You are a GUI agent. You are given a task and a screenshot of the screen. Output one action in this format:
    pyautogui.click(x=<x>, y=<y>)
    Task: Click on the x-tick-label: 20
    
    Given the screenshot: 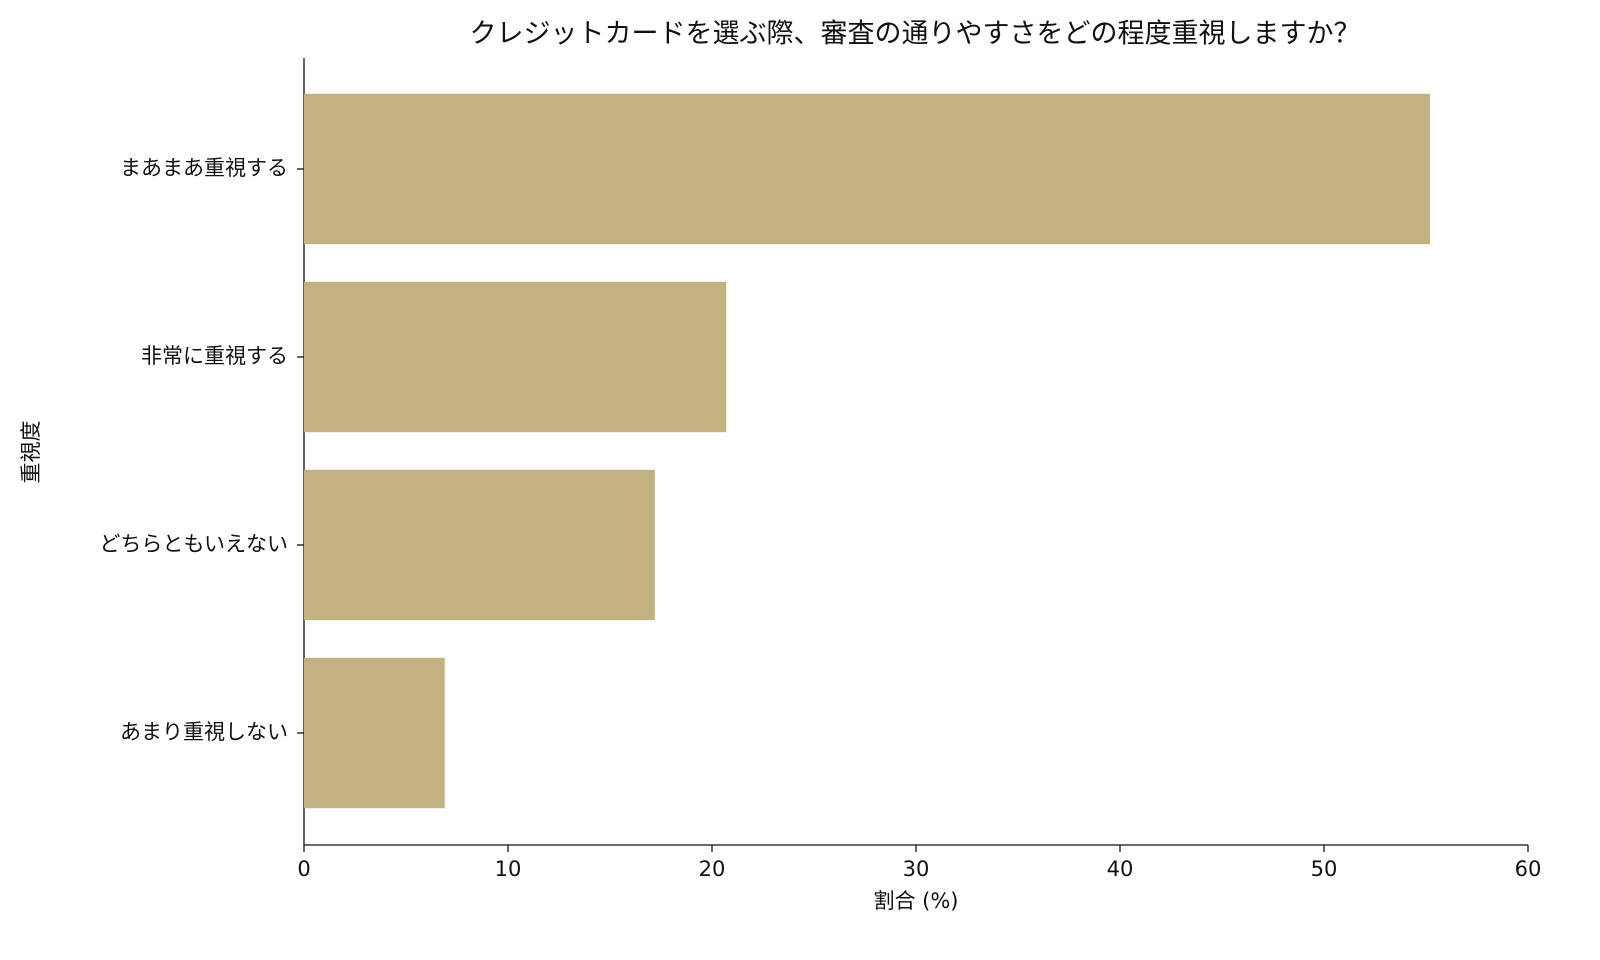 What is the action you would take?
    pyautogui.click(x=712, y=869)
    